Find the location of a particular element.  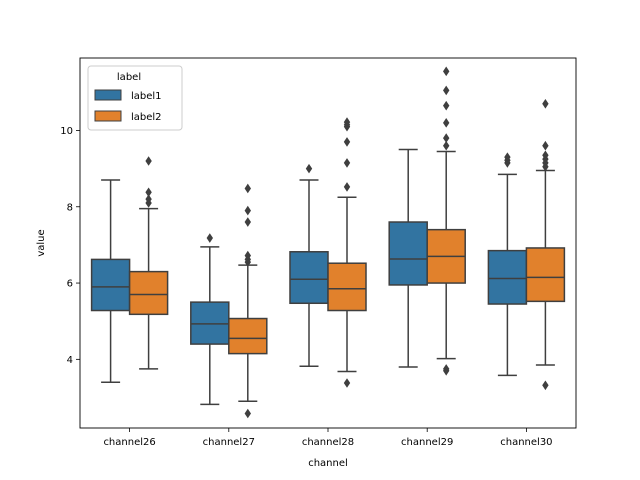

box-label2-channel29 is located at coordinates (446, 221).